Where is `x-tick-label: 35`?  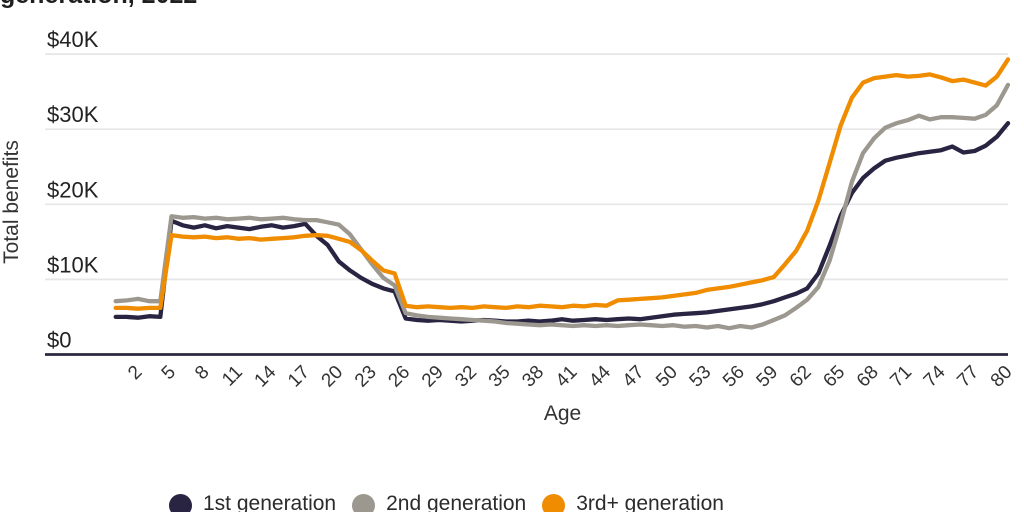 x-tick-label: 35 is located at coordinates (500, 377).